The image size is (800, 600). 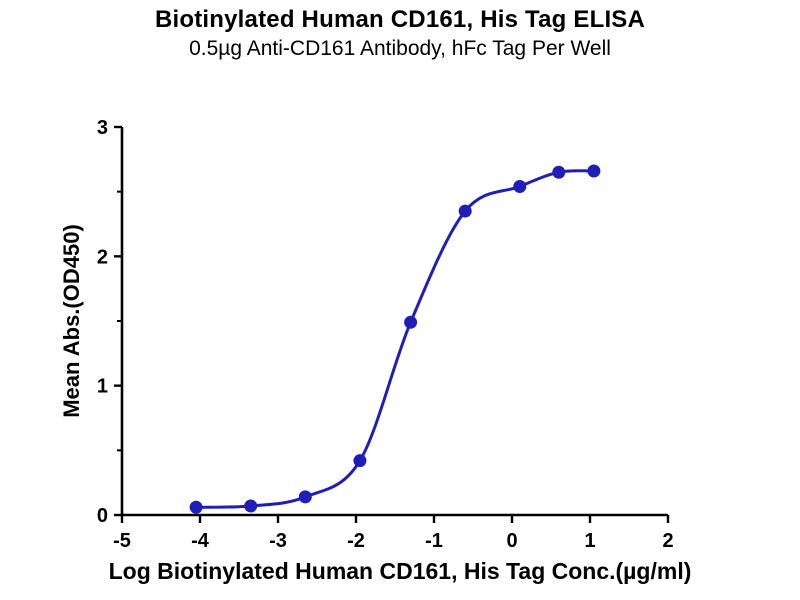 I want to click on y-tick-label: 1, so click(x=102, y=387).